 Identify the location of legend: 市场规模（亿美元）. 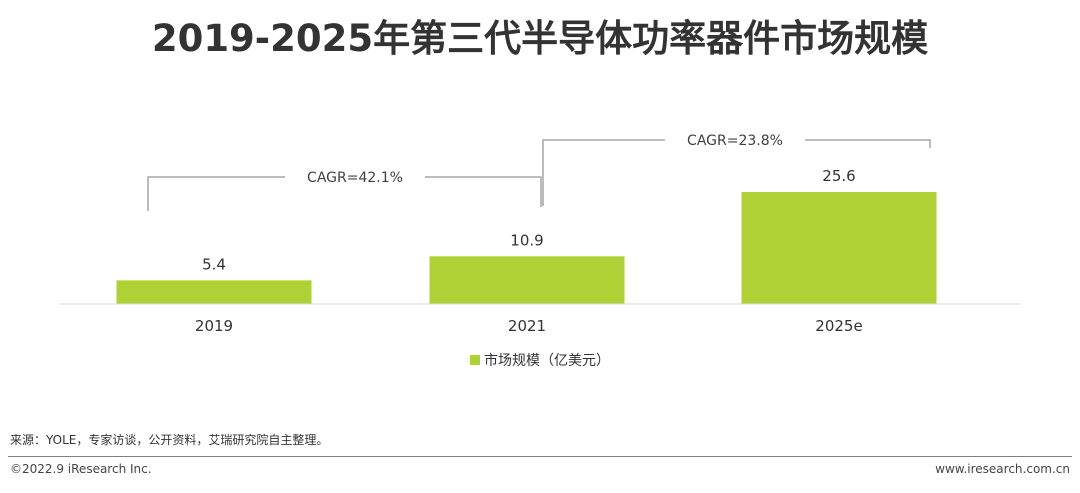
(540, 360).